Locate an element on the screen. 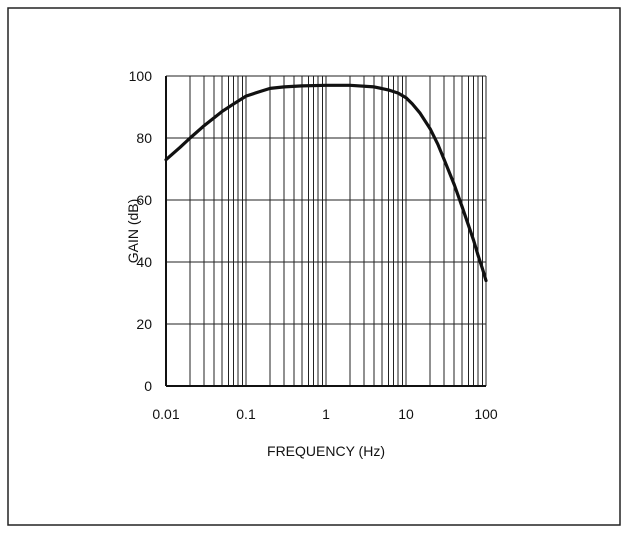 The image size is (630, 533). x-tick-labels: 0.01 0.1 1 10 100 is located at coordinates (325, 414).